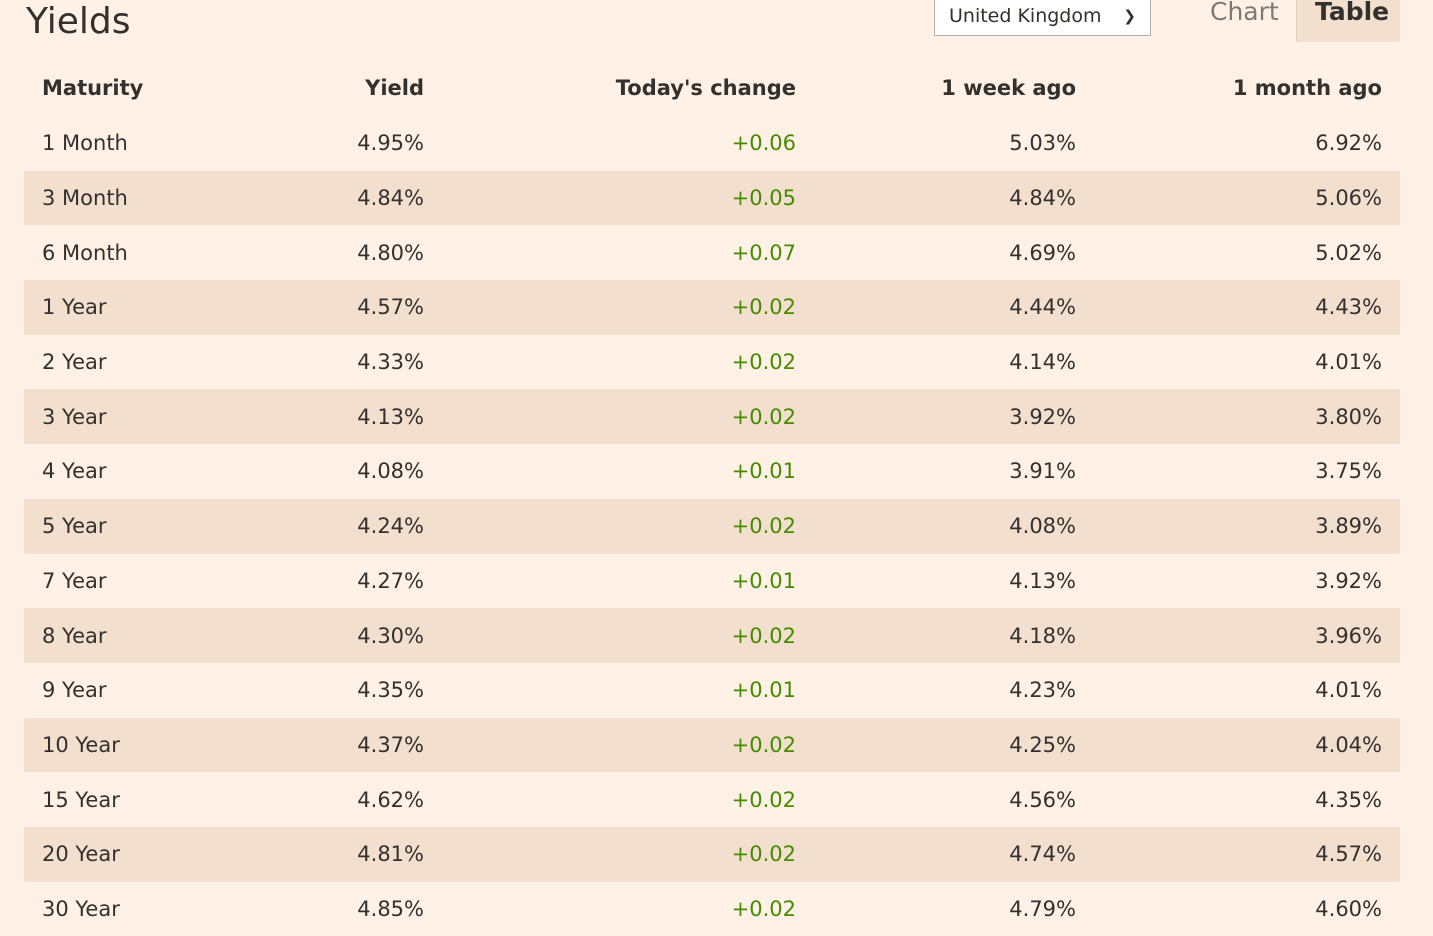 The width and height of the screenshot is (1433, 936). Describe the element at coordinates (705, 88) in the screenshot. I see `header-todays-change: Today's change` at that location.